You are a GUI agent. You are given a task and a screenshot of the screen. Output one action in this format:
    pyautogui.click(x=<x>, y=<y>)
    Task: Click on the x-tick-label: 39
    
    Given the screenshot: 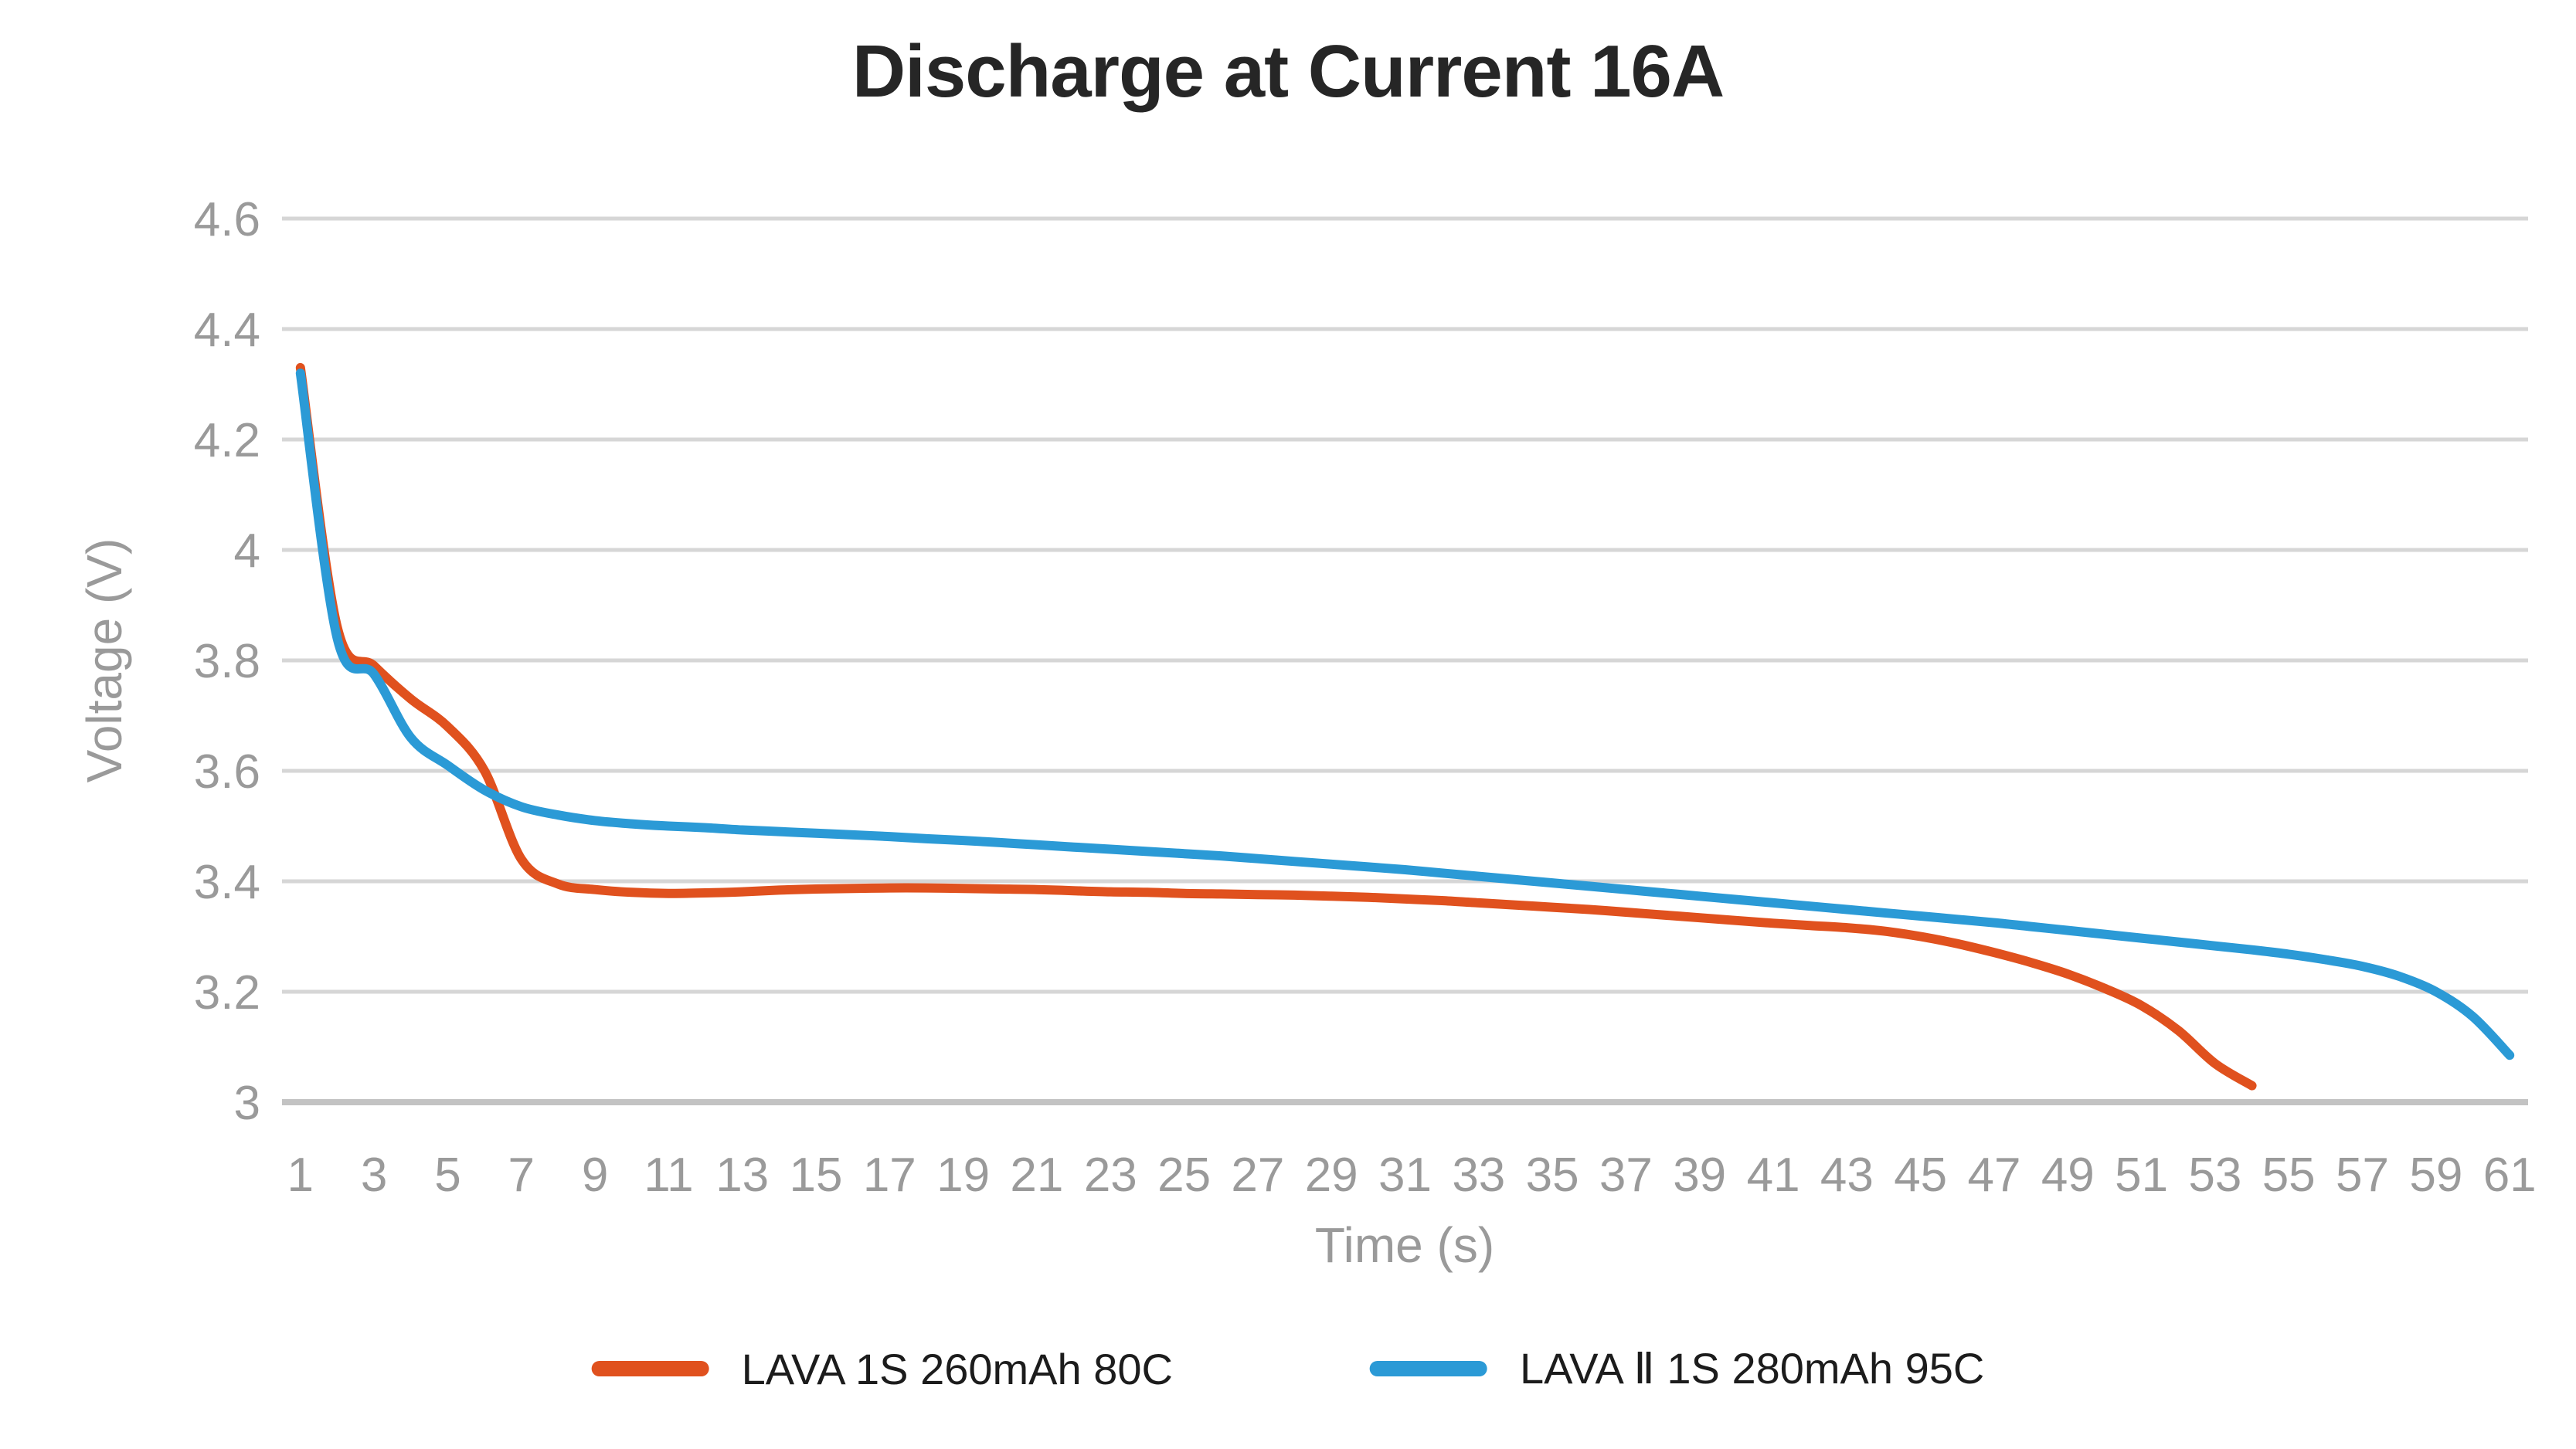 What is the action you would take?
    pyautogui.click(x=1699, y=1175)
    